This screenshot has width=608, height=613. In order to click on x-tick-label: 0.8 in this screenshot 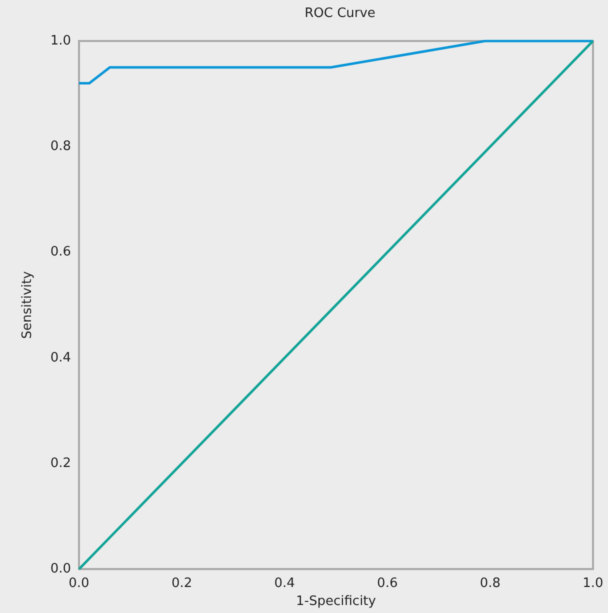, I will do `click(490, 584)`.